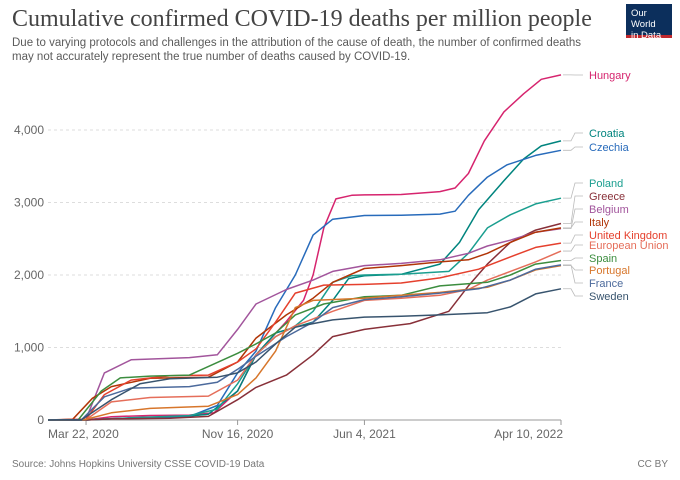  I want to click on legend-label: Greece, so click(607, 197).